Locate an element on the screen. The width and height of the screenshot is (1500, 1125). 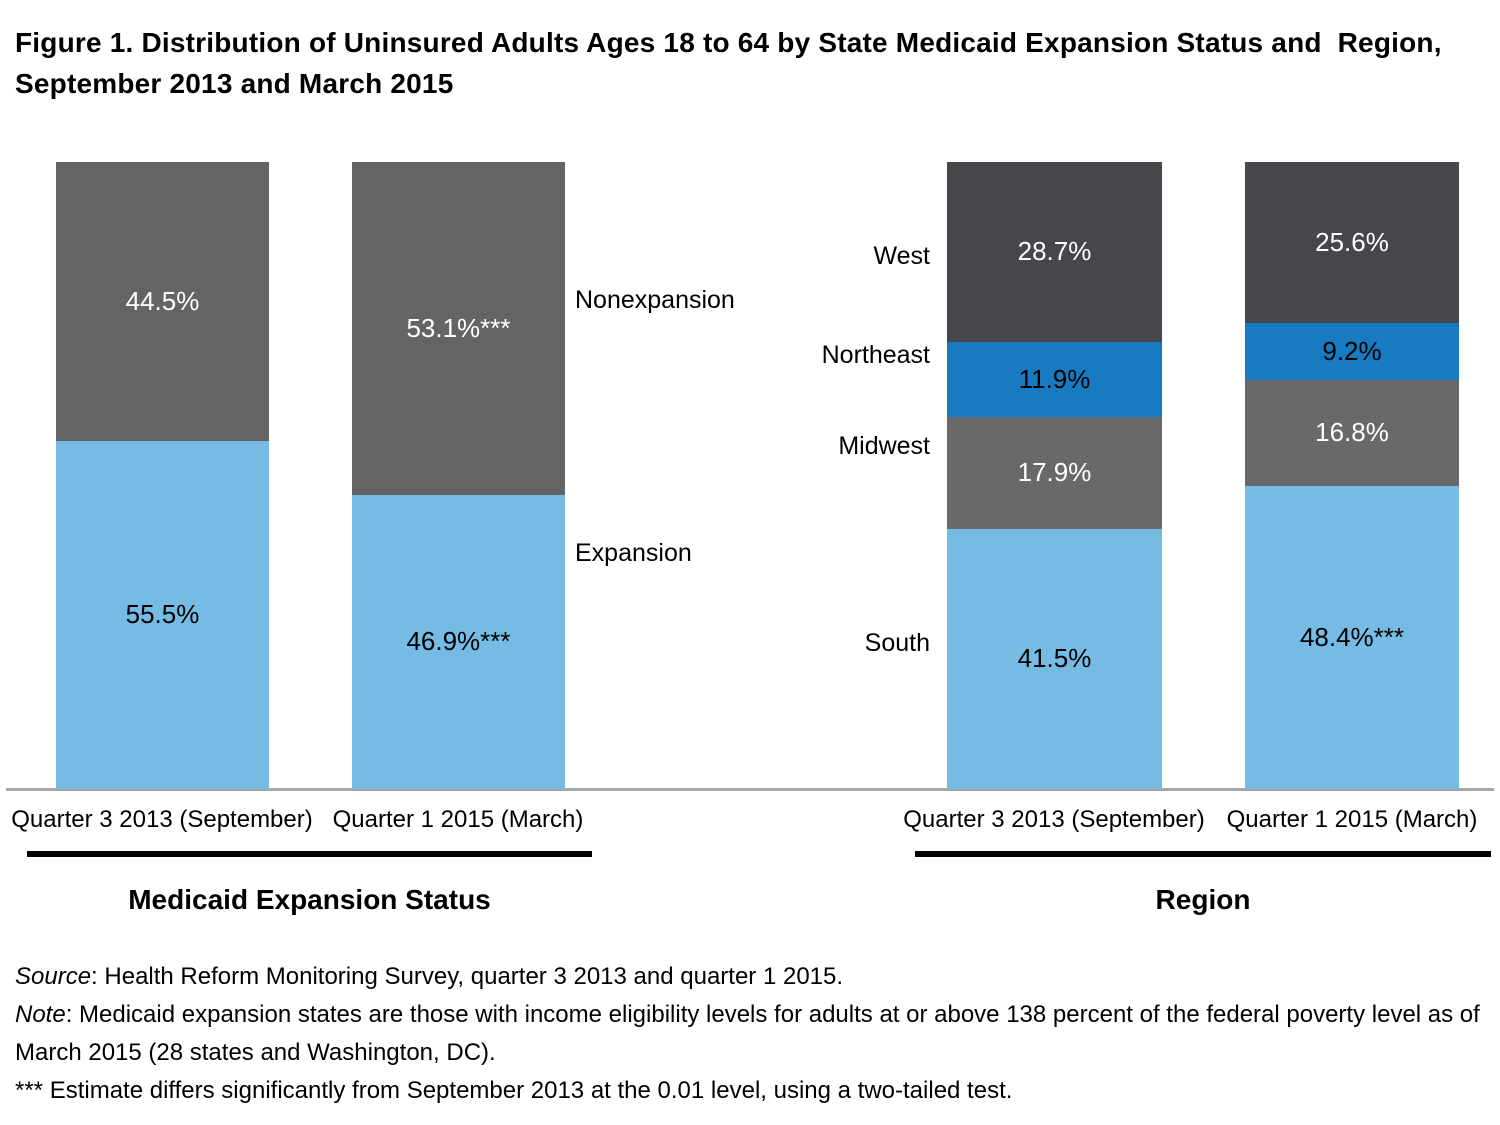
category-label-q1-2015-expansion: Quarter 1 2015 (March) is located at coordinates (458, 819).